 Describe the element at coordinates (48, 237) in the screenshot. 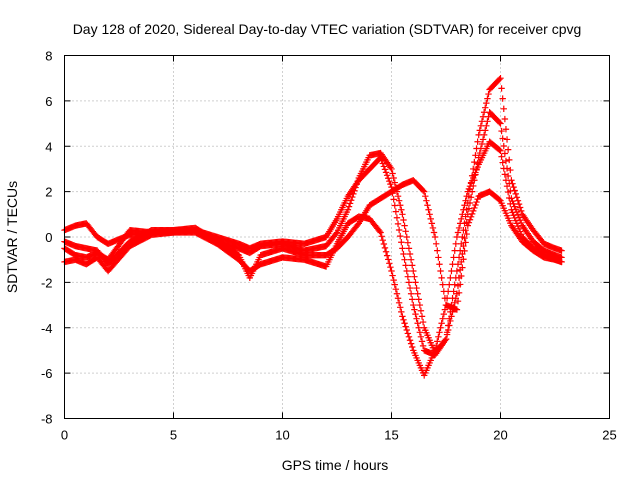

I see `y-tick-label: 0` at that location.